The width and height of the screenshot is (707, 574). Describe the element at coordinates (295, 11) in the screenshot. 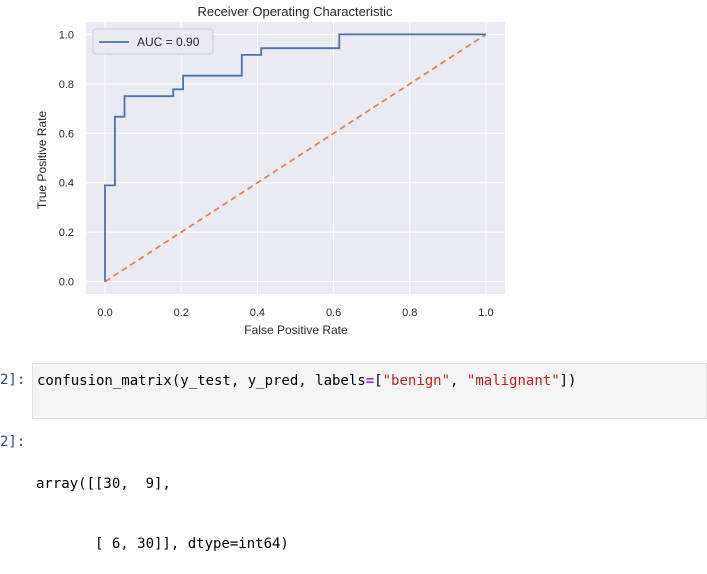

I see `chart-title: Receiver Operating Characteristic` at that location.